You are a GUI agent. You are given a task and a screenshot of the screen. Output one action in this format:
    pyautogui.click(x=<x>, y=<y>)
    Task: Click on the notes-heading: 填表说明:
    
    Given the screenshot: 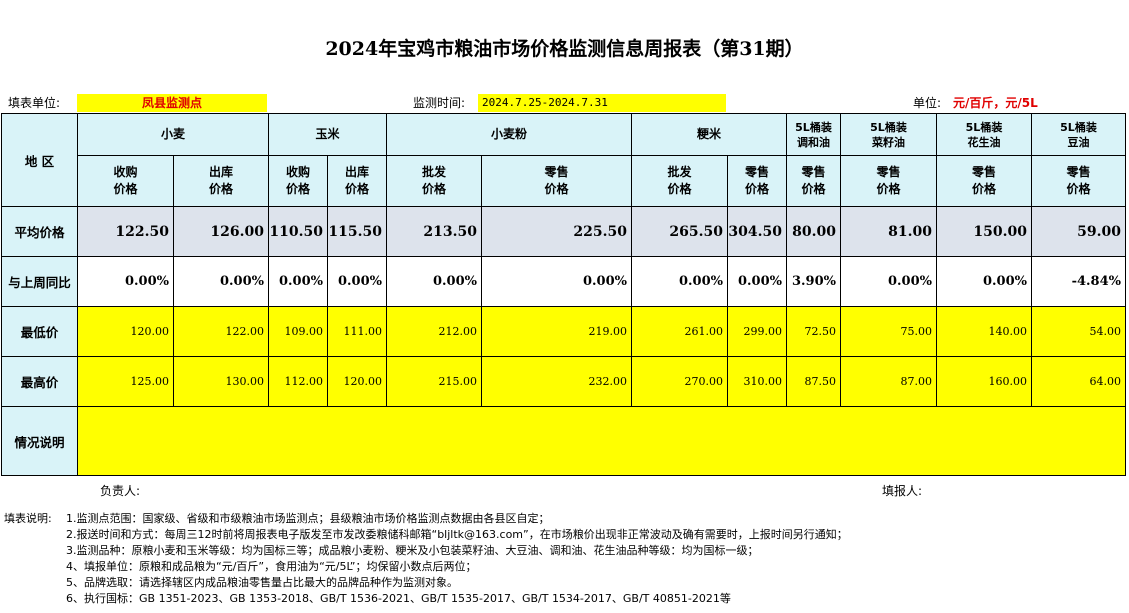 What is the action you would take?
    pyautogui.click(x=28, y=518)
    